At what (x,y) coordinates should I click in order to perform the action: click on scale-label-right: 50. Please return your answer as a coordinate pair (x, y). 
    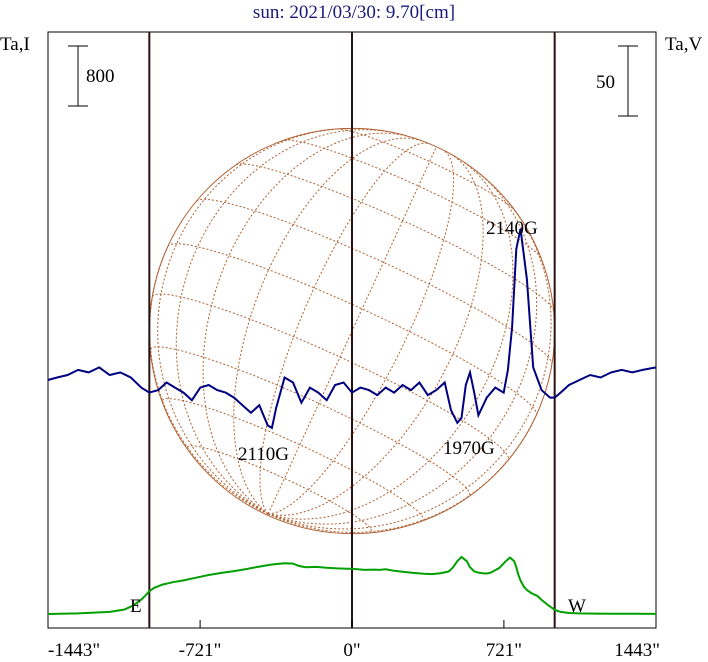
    Looking at the image, I should click on (605, 82).